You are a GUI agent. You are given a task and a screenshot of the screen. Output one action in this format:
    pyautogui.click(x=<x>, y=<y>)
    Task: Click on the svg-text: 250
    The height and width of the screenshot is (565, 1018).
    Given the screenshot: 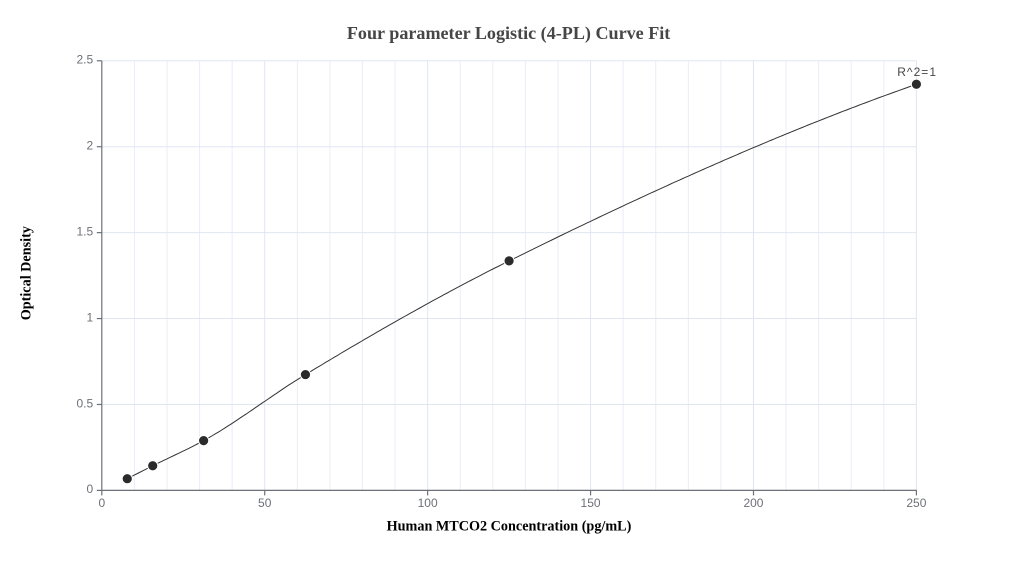 What is the action you would take?
    pyautogui.click(x=916, y=503)
    